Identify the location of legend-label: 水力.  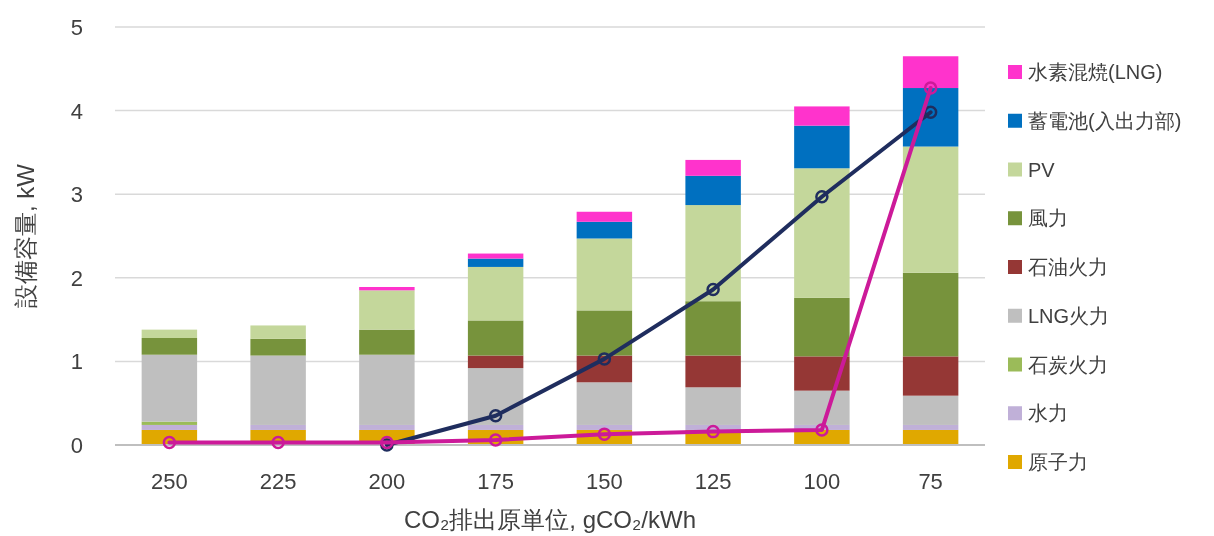
(1048, 413).